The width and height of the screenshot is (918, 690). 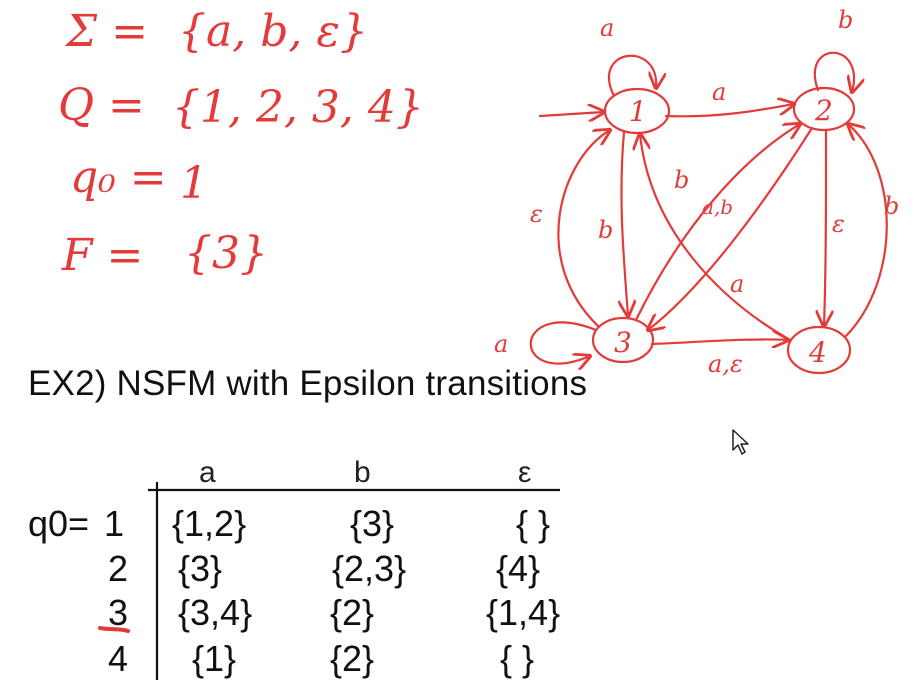 What do you see at coordinates (118, 568) in the screenshot?
I see `row-2-state: 2` at bounding box center [118, 568].